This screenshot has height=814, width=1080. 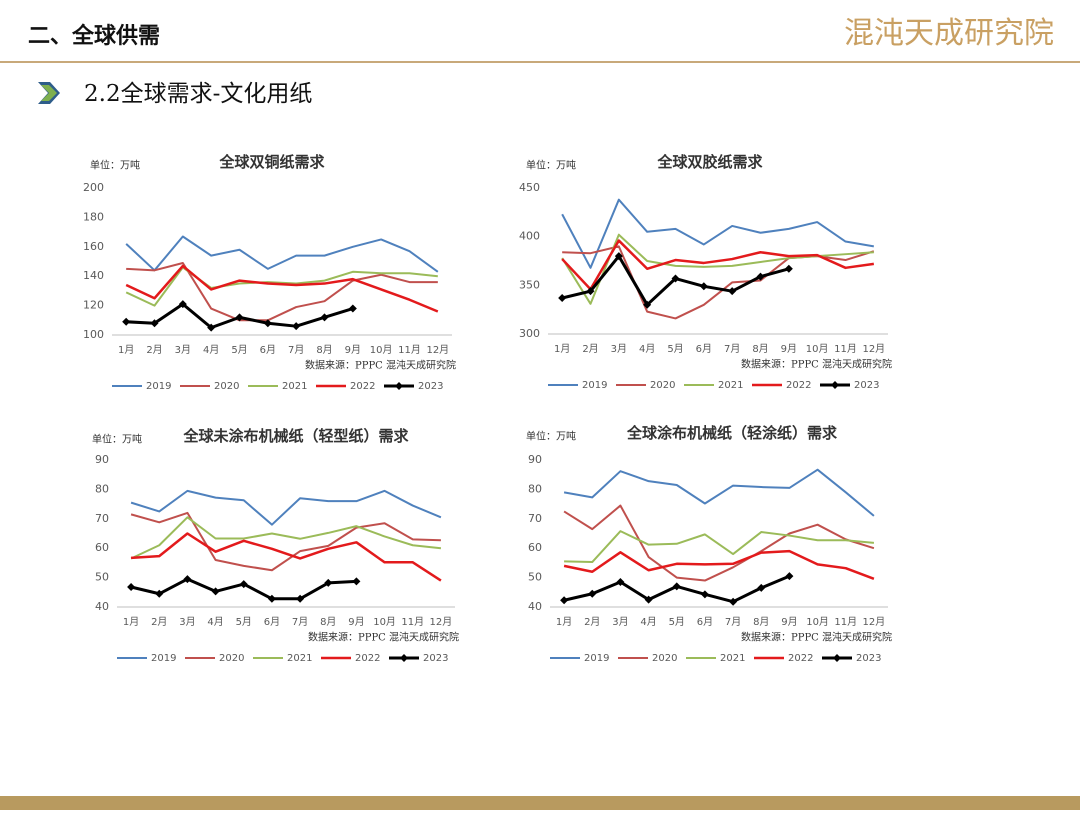 What do you see at coordinates (93, 246) in the screenshot?
I see `y-tick-label: 160` at bounding box center [93, 246].